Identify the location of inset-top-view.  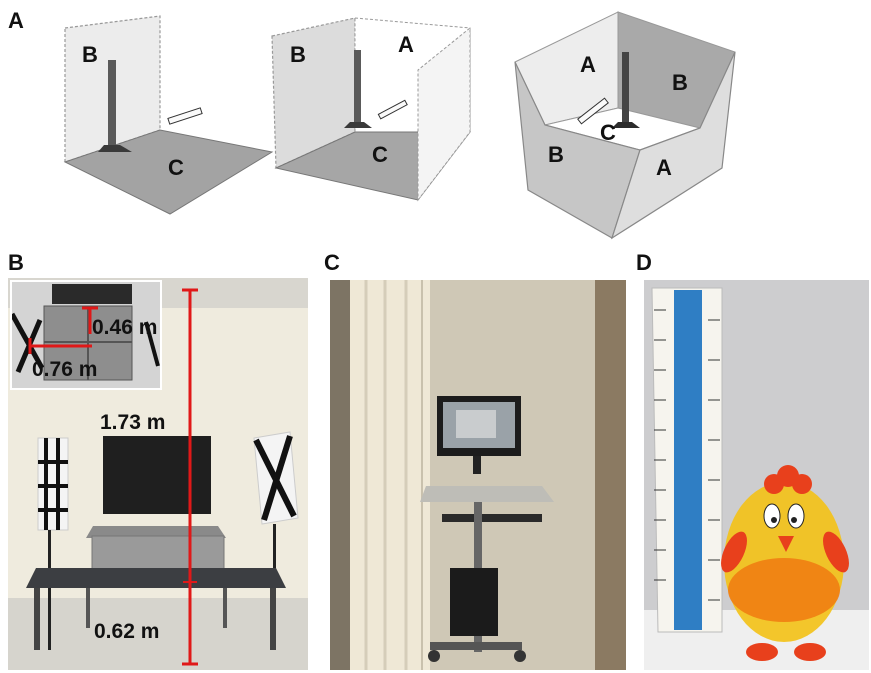
(85, 335).